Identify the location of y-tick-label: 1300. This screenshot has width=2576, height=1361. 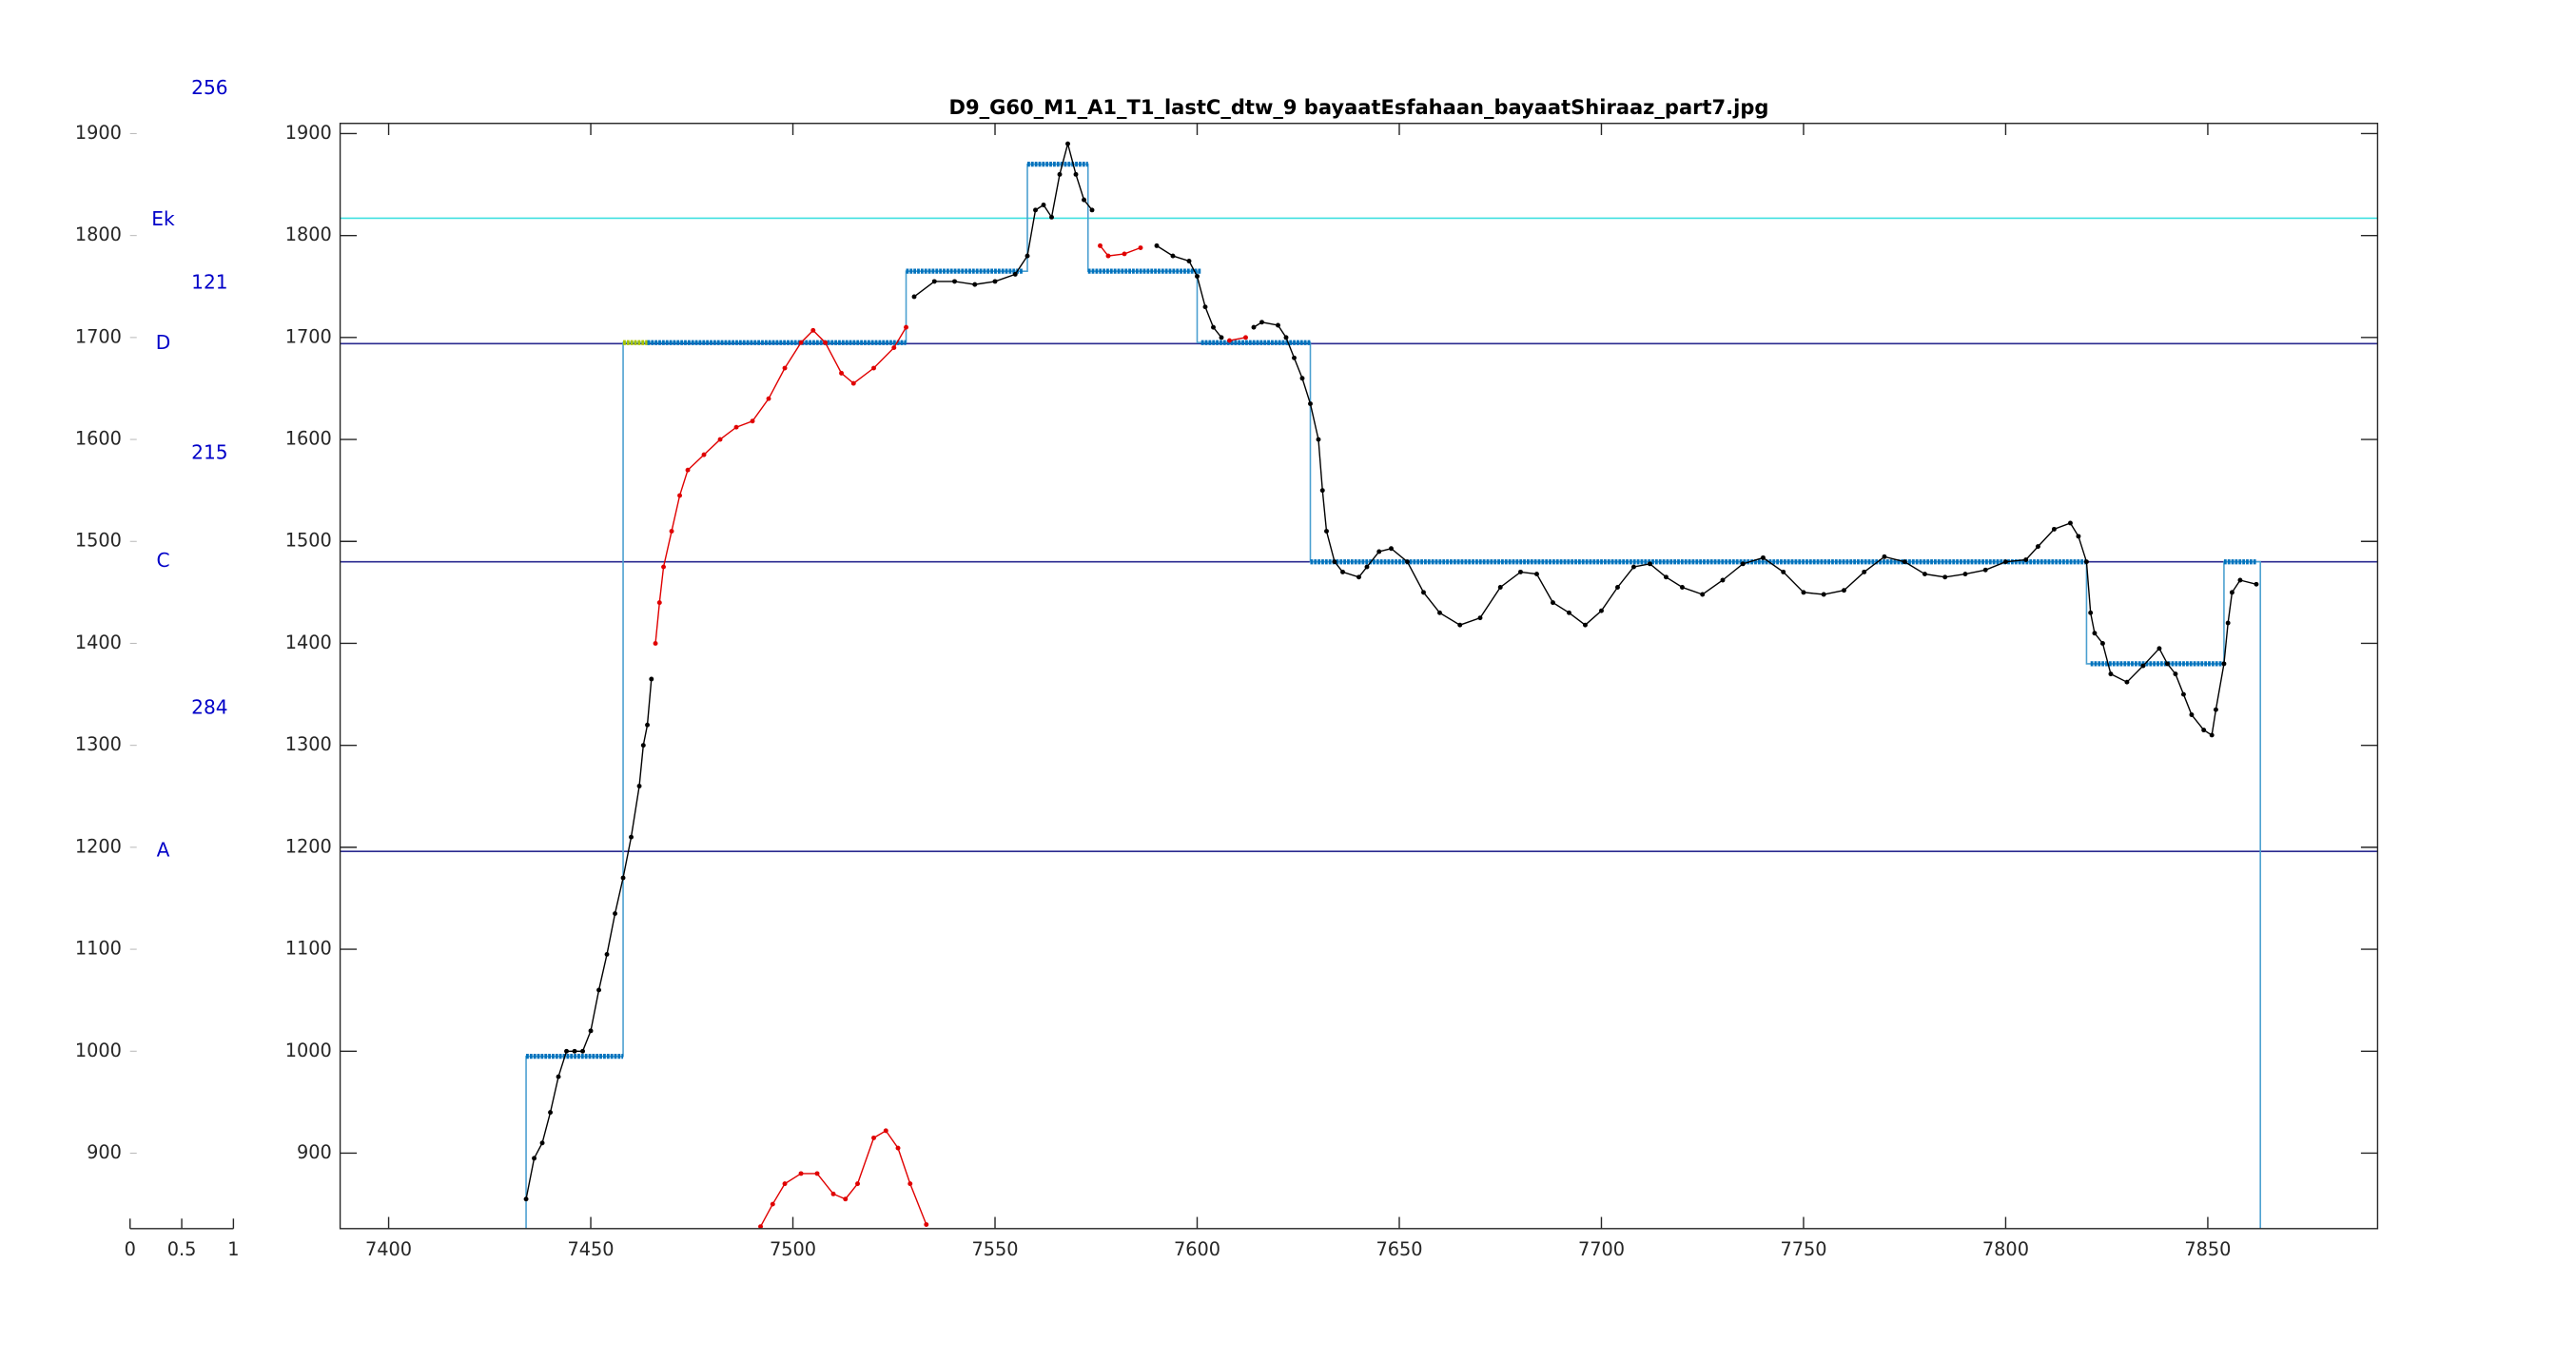
(309, 744).